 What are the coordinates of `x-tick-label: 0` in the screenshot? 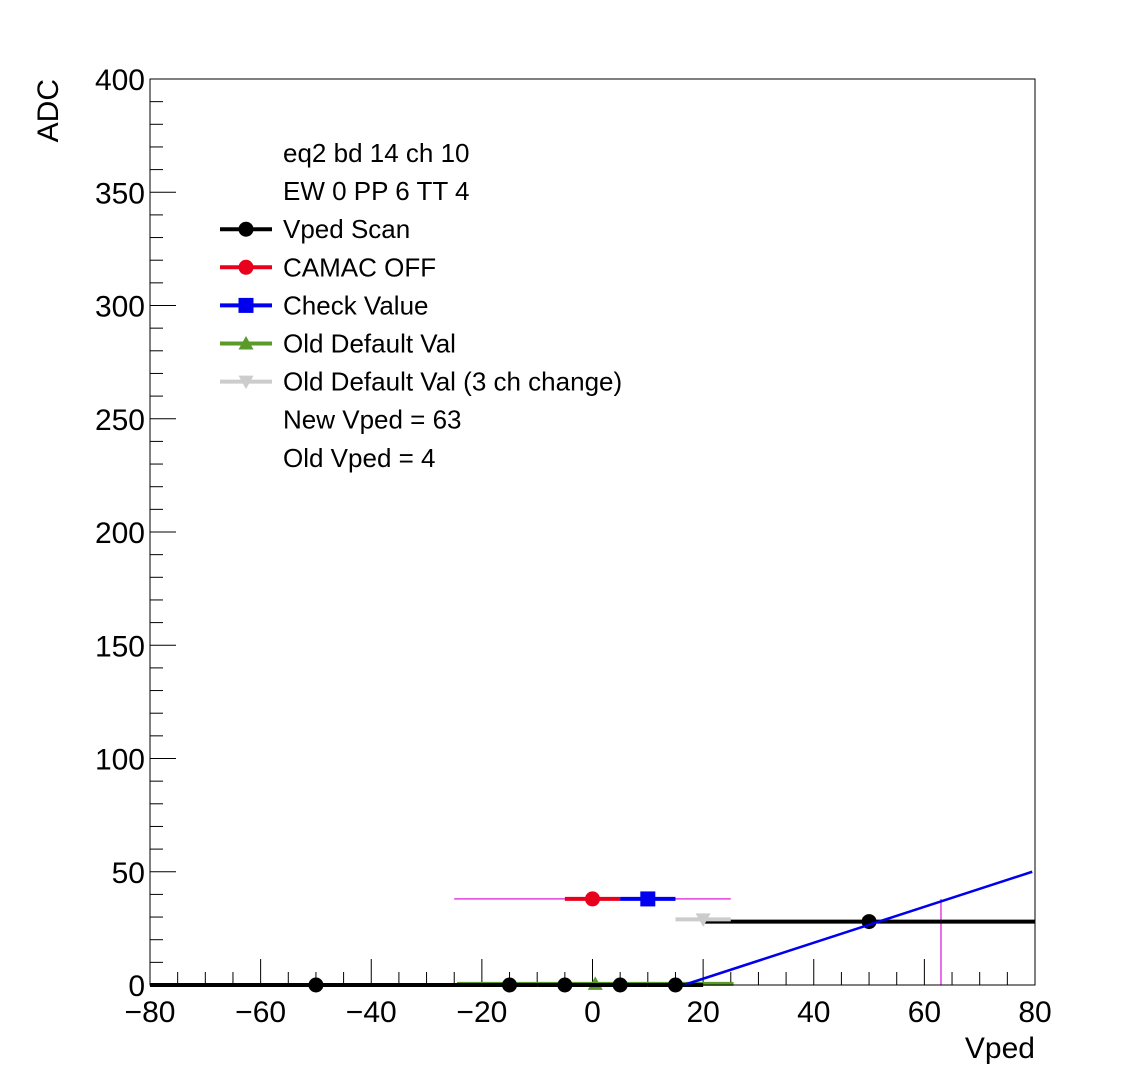 It's located at (592, 1012).